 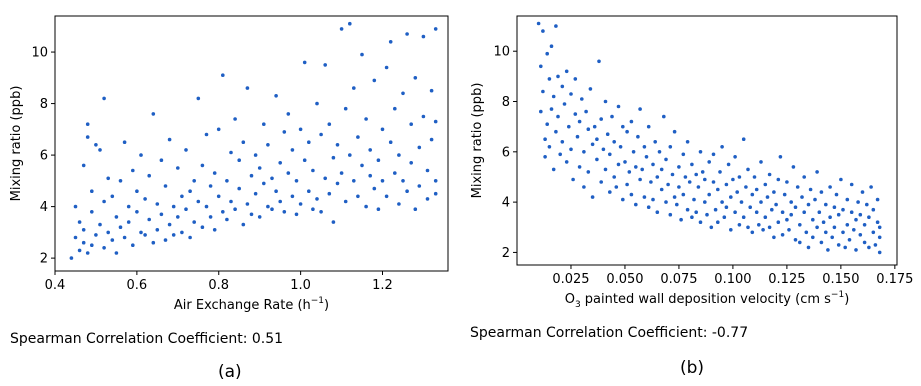 I want to click on x-tick-label: 0.150, so click(x=840, y=279).